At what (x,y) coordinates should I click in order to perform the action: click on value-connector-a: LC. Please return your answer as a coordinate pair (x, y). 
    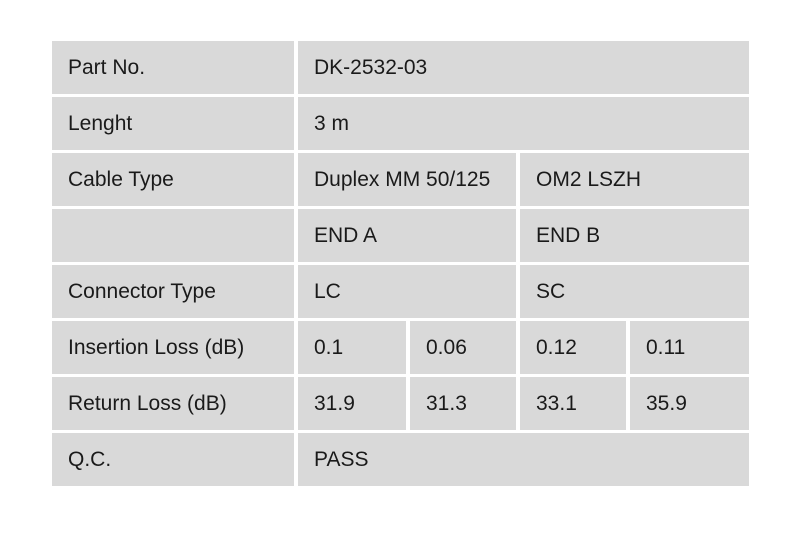
    Looking at the image, I should click on (407, 291).